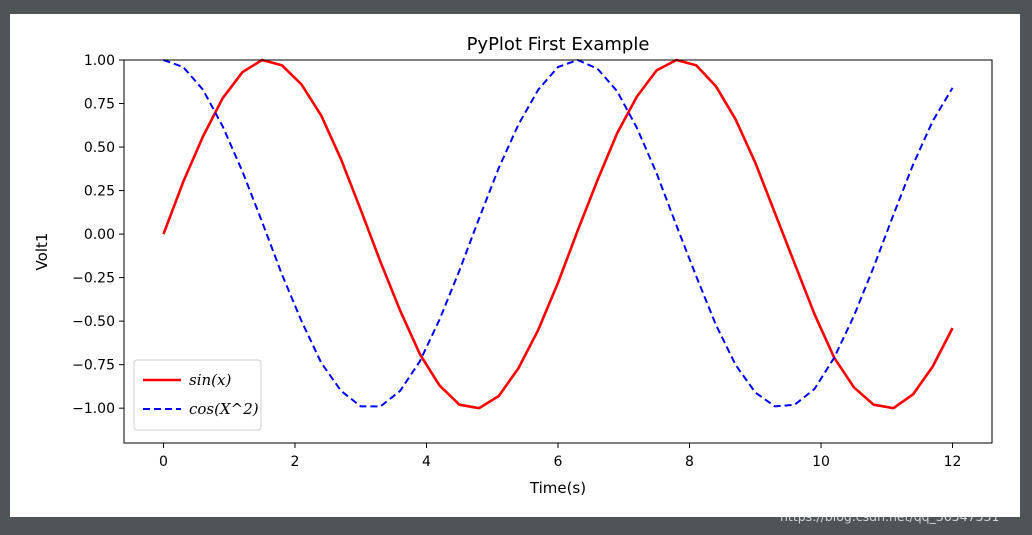 The image size is (1032, 535). I want to click on x-axis-label: Time(s), so click(557, 488).